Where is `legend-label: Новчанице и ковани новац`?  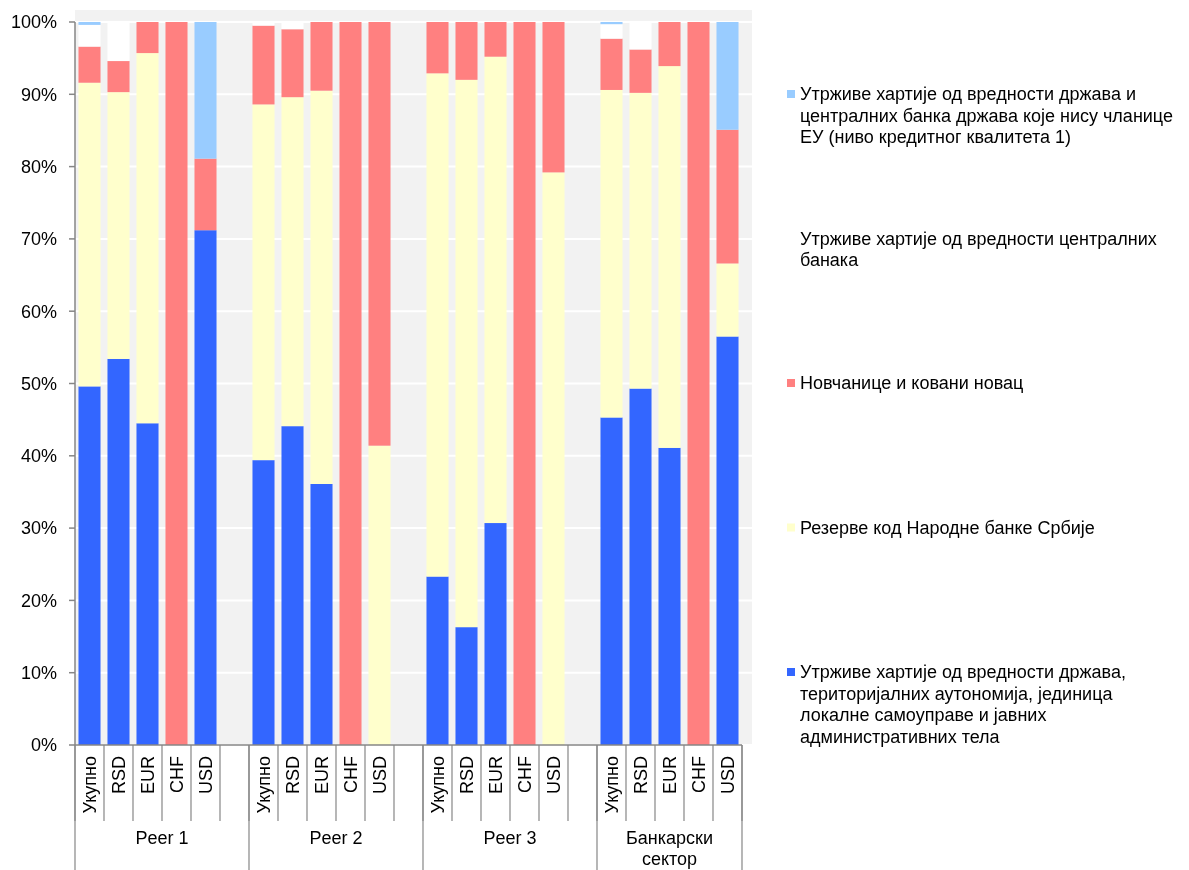 legend-label: Новчанице и ковани новац is located at coordinates (912, 383).